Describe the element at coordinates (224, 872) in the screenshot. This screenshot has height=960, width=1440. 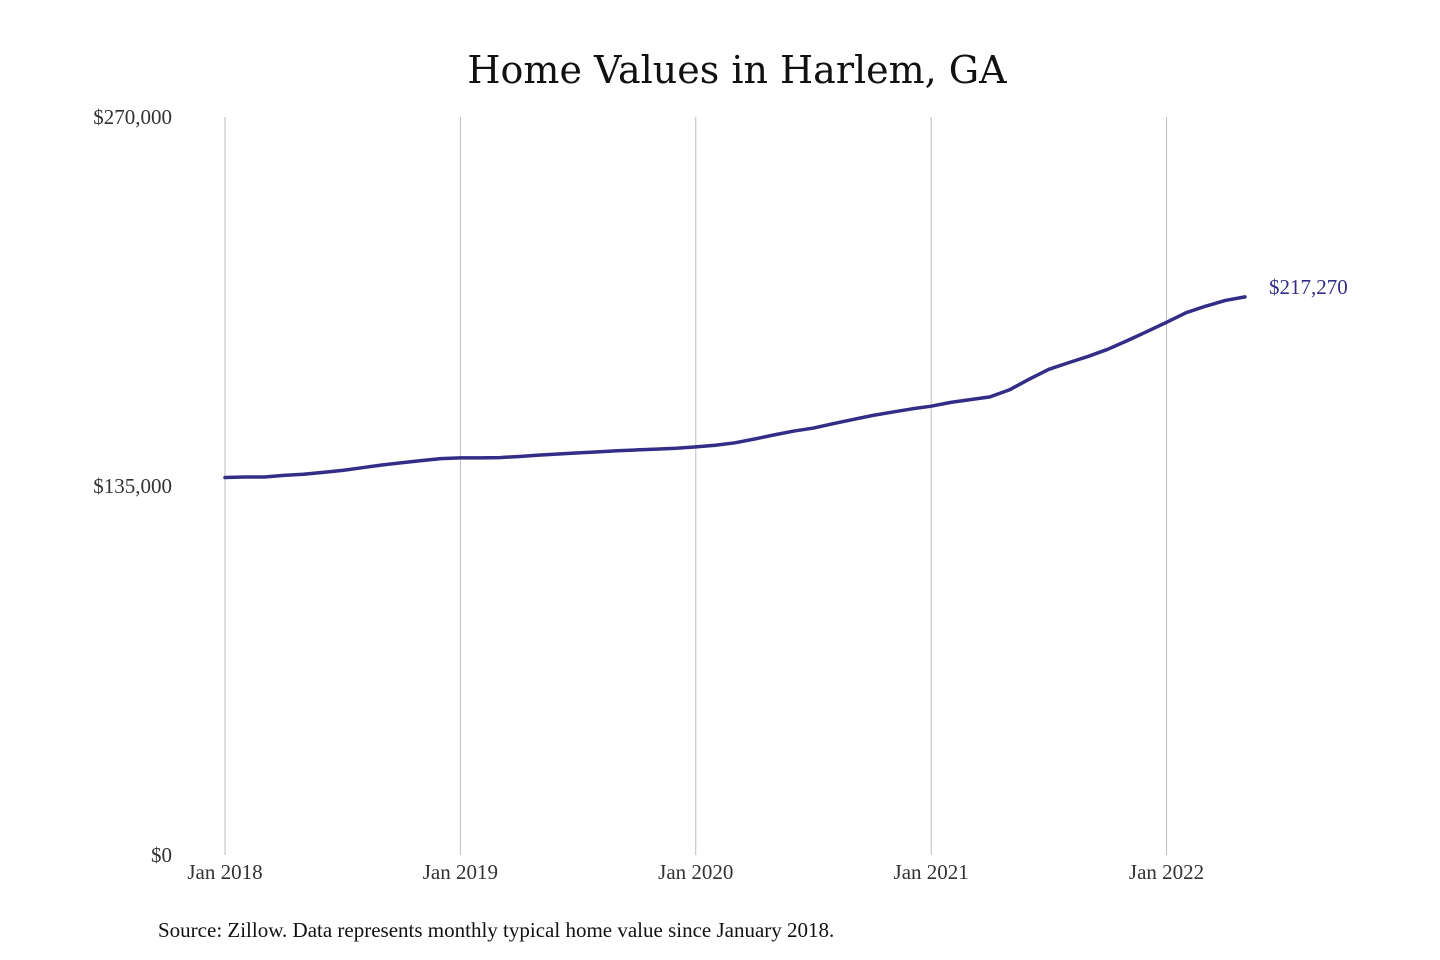
I see `x-tick-label: Jan 2018` at that location.